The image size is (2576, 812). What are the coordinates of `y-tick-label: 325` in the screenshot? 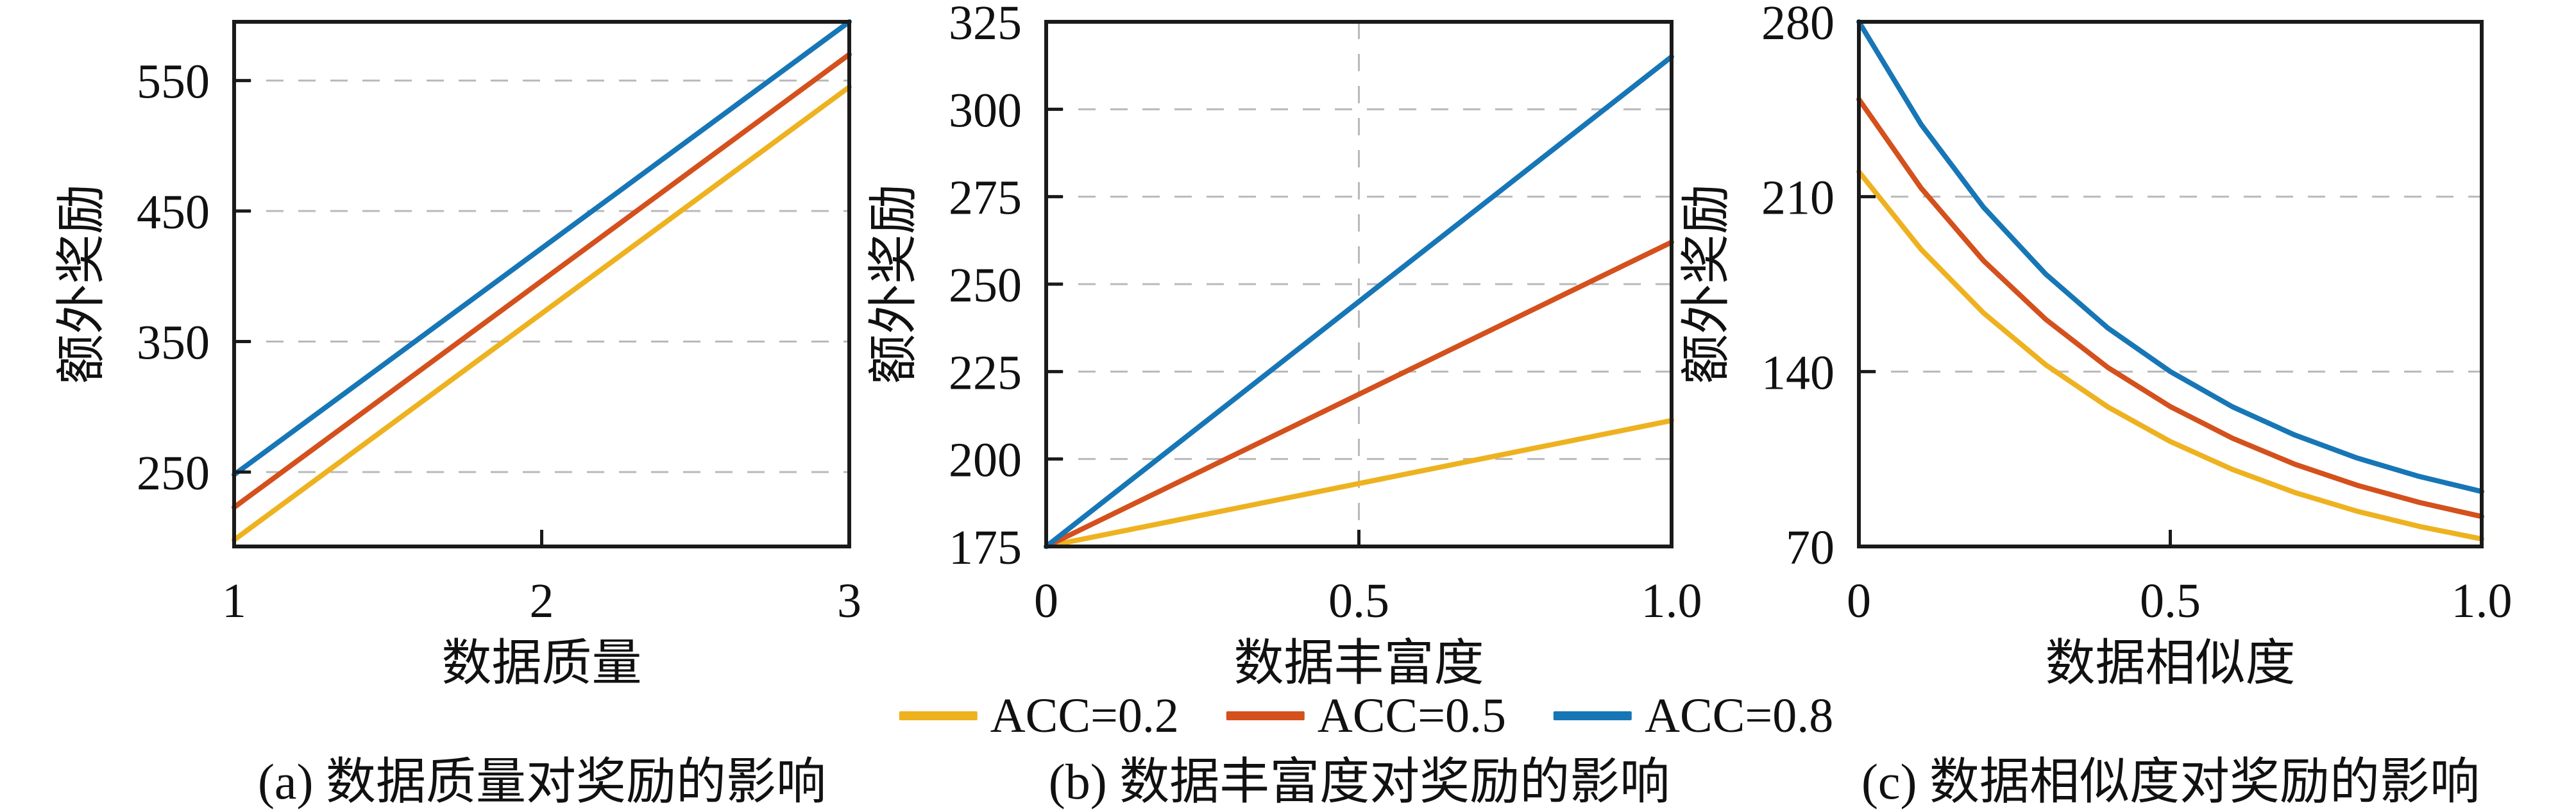 It's located at (985, 25).